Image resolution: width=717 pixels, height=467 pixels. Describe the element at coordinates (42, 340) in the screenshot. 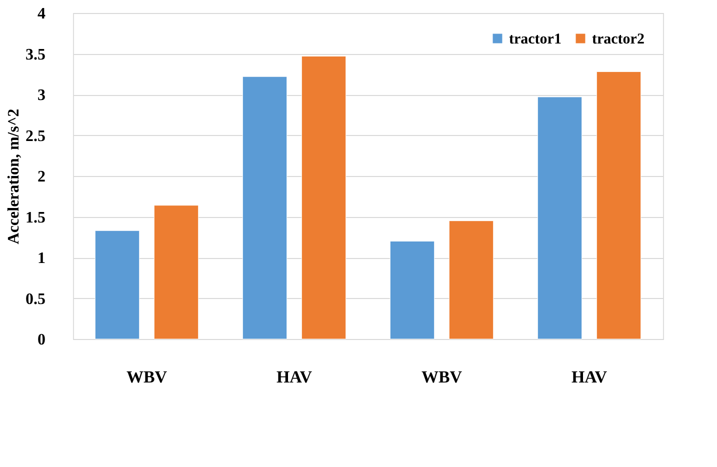

I see `y-tick-label: 0` at that location.